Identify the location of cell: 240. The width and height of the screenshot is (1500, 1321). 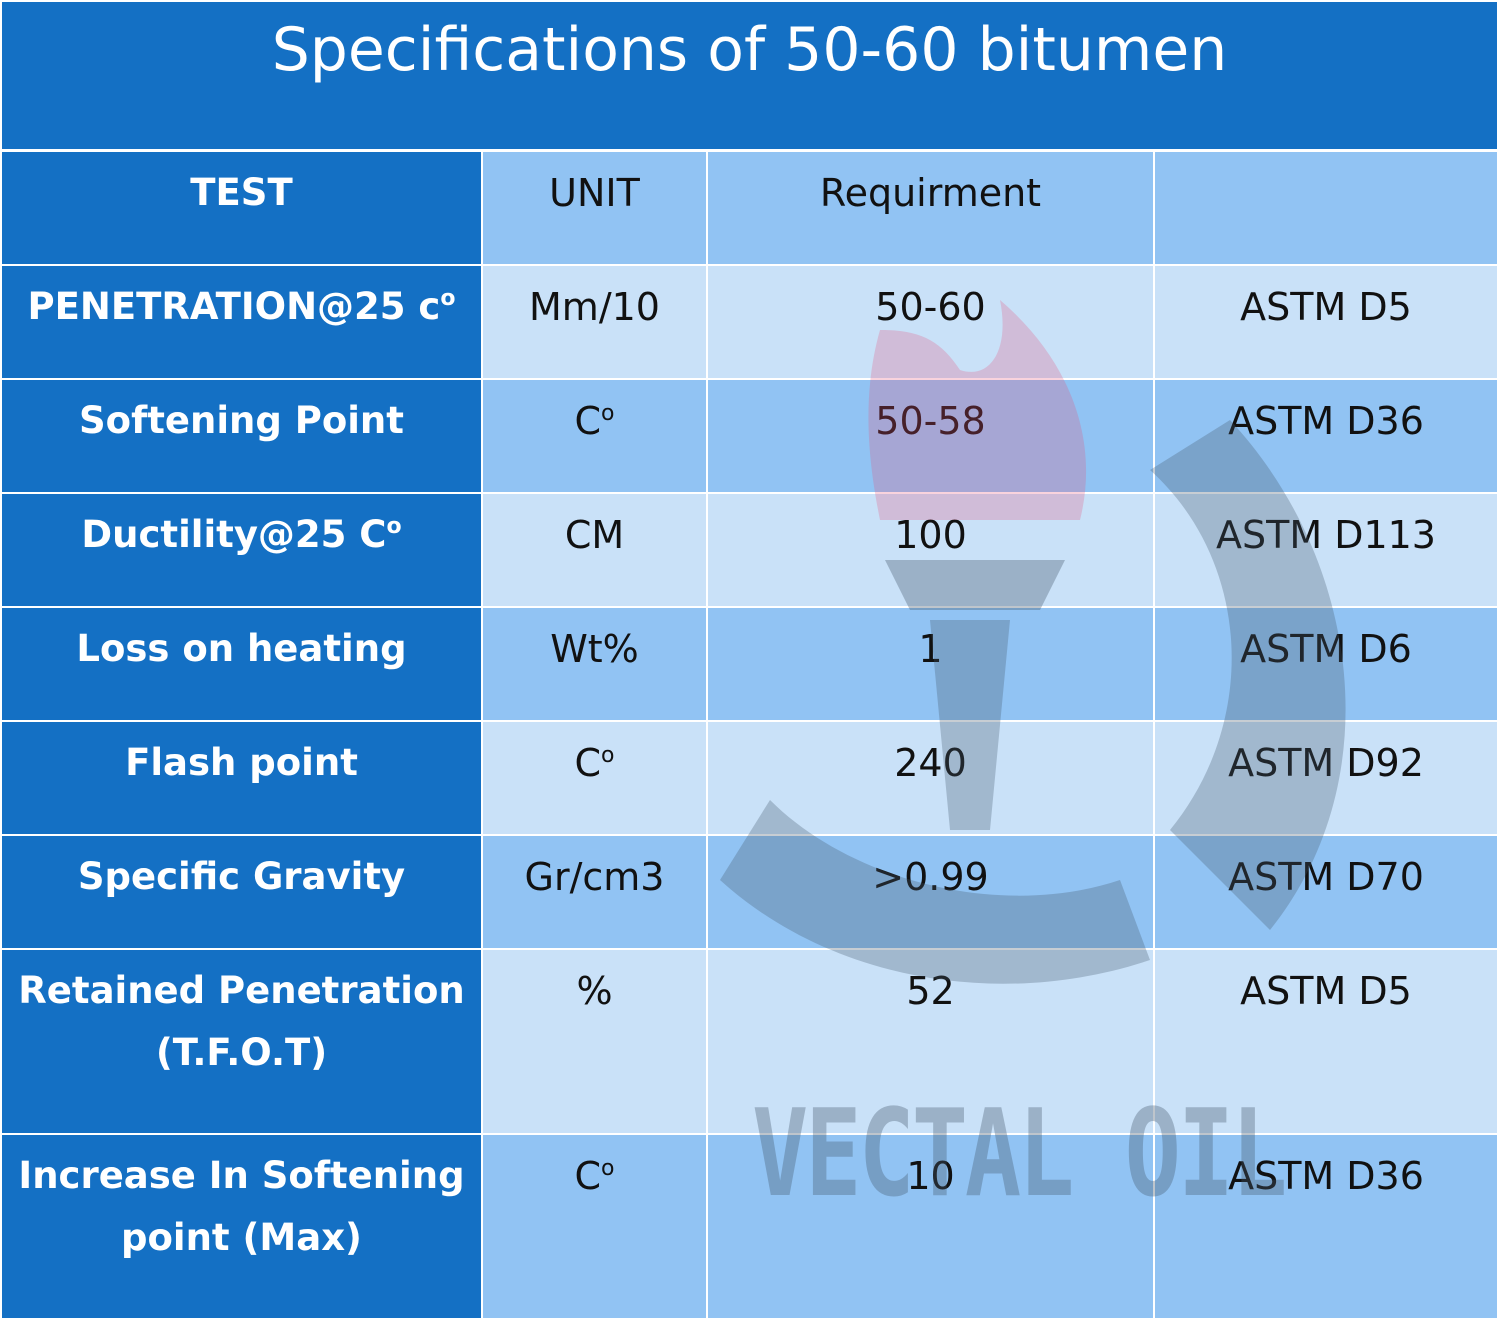
(930, 778).